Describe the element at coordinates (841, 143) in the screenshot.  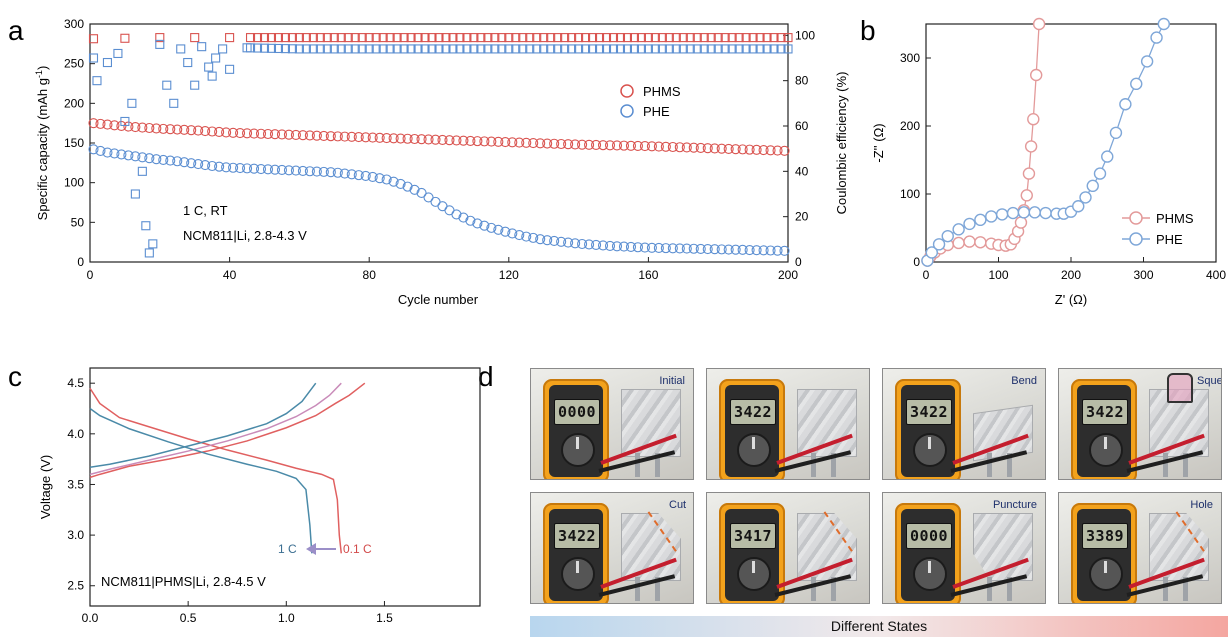
I see `y2-axis-label: Coulombic efficiency (%)` at that location.